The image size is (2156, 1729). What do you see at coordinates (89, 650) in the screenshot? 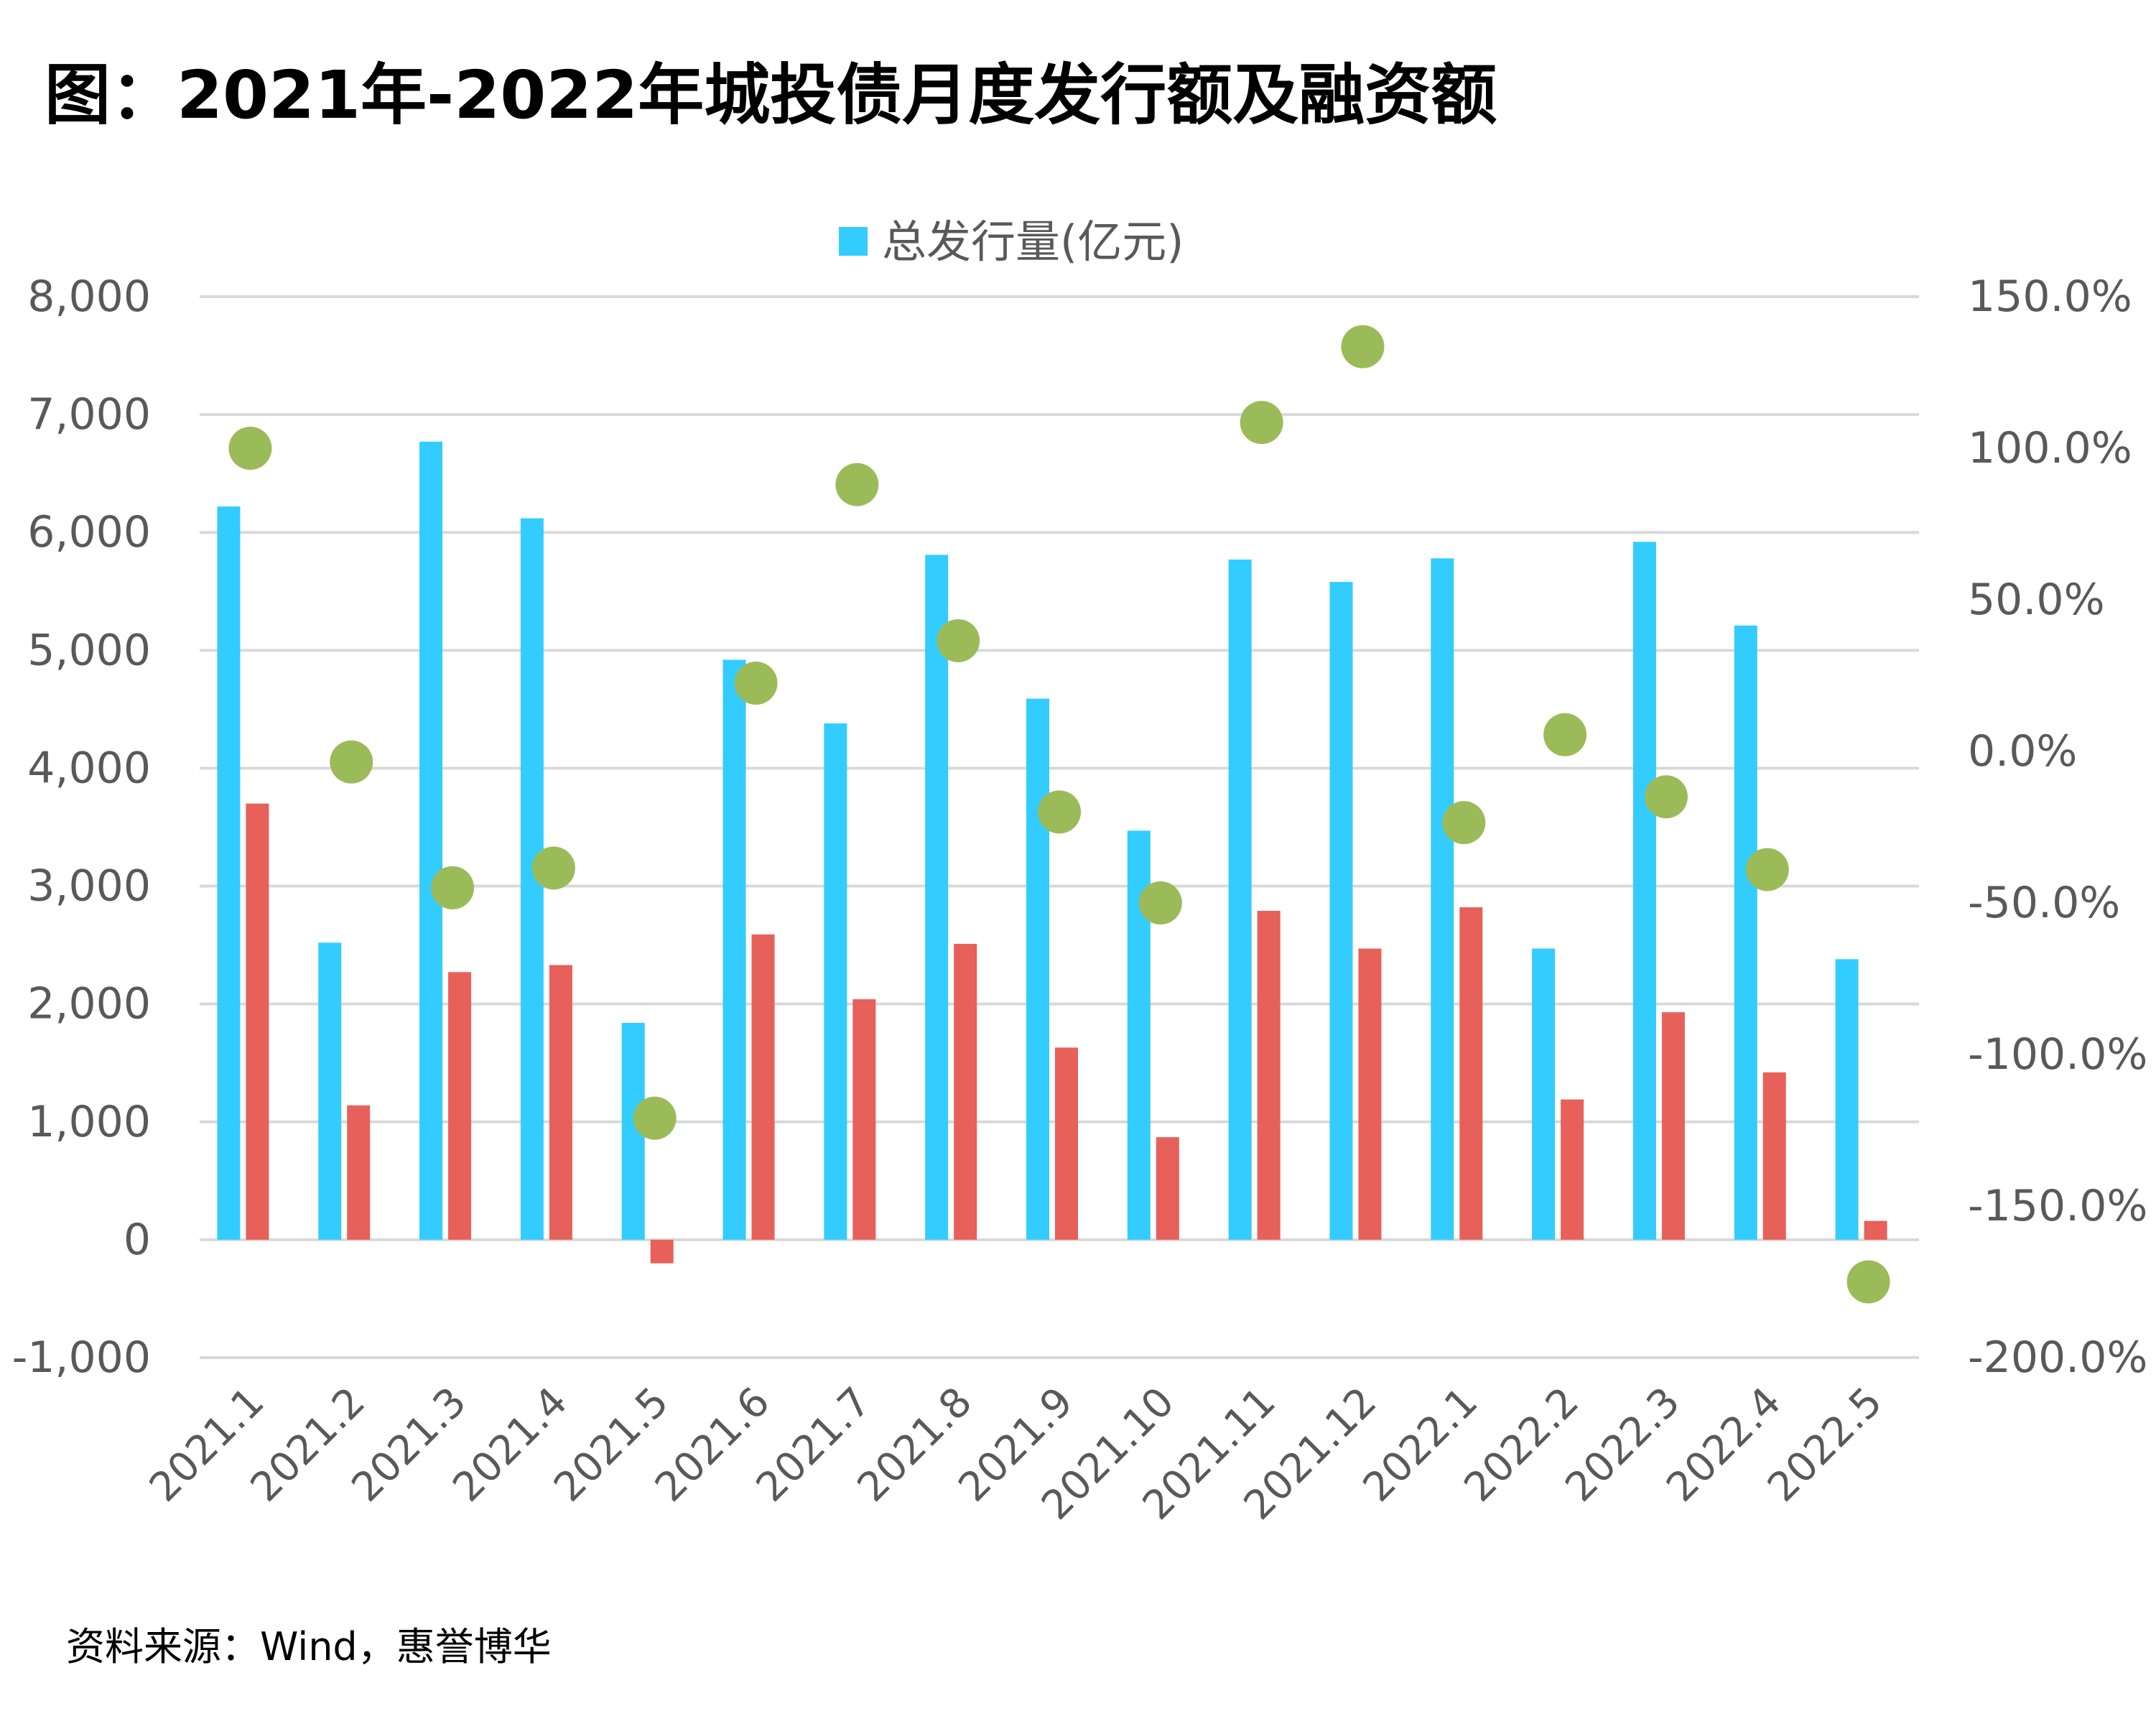
I see `y-left-tick-label: 5,000` at bounding box center [89, 650].